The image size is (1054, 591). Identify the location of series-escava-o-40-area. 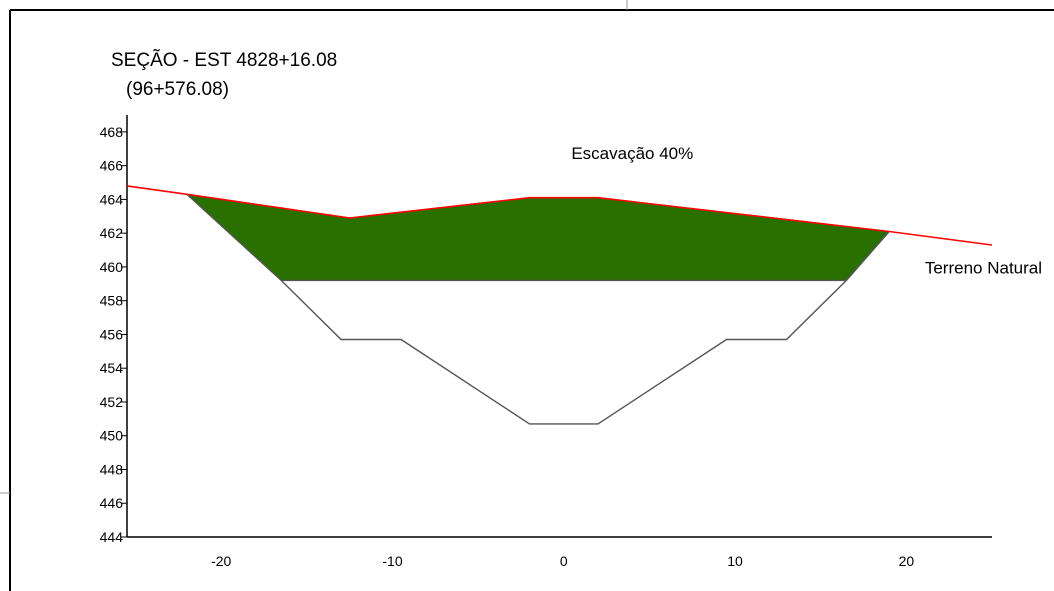
(538, 237).